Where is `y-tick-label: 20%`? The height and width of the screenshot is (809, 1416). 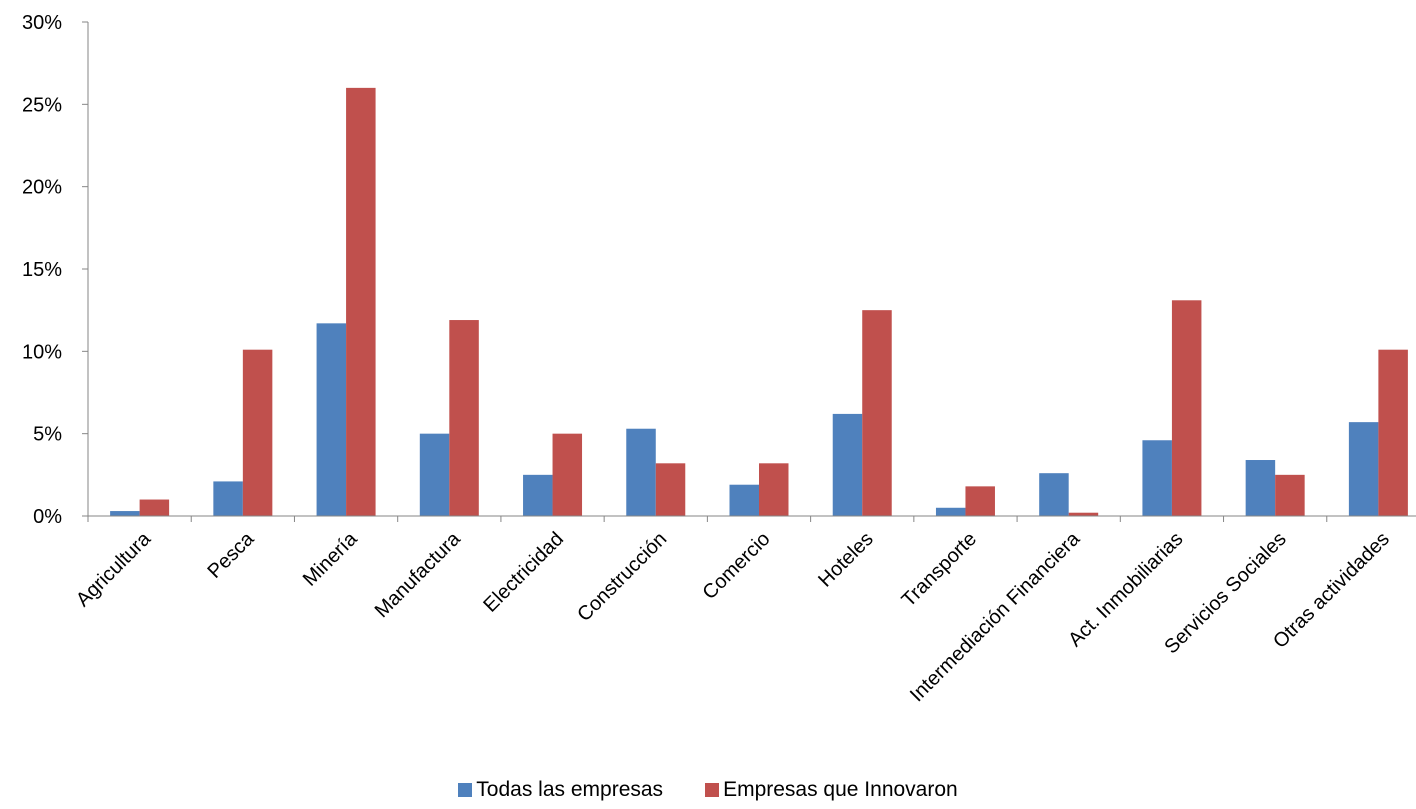
y-tick-label: 20% is located at coordinates (42, 188).